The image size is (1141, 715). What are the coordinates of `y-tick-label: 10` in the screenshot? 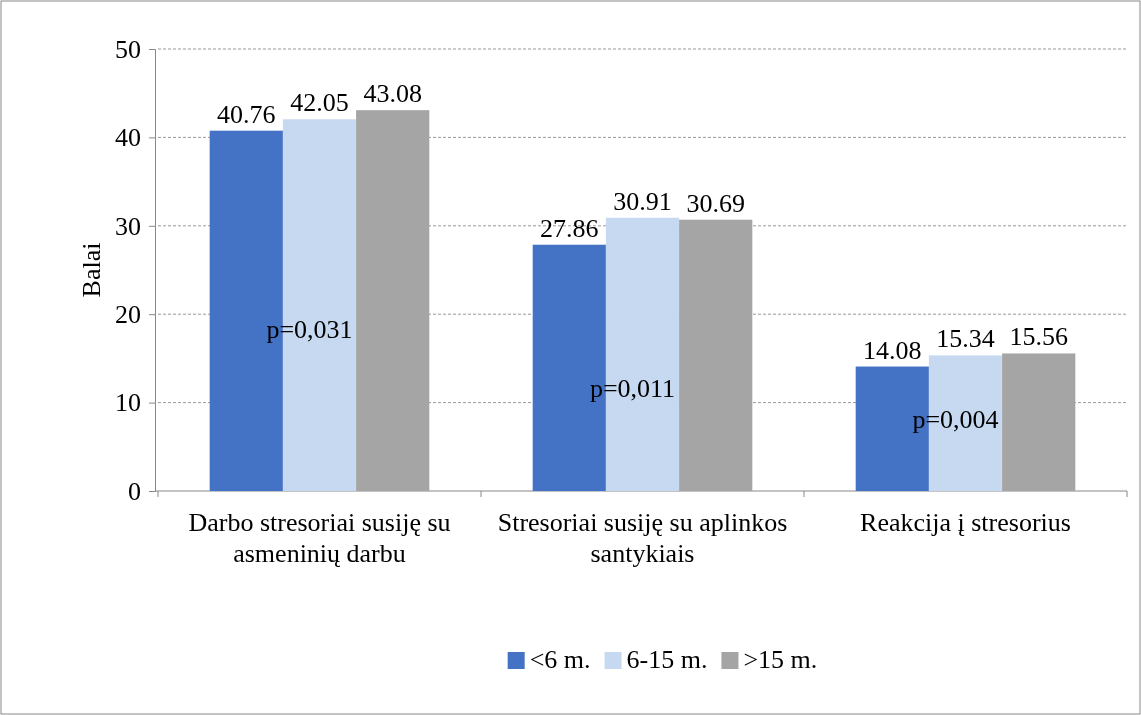 It's located at (128, 403).